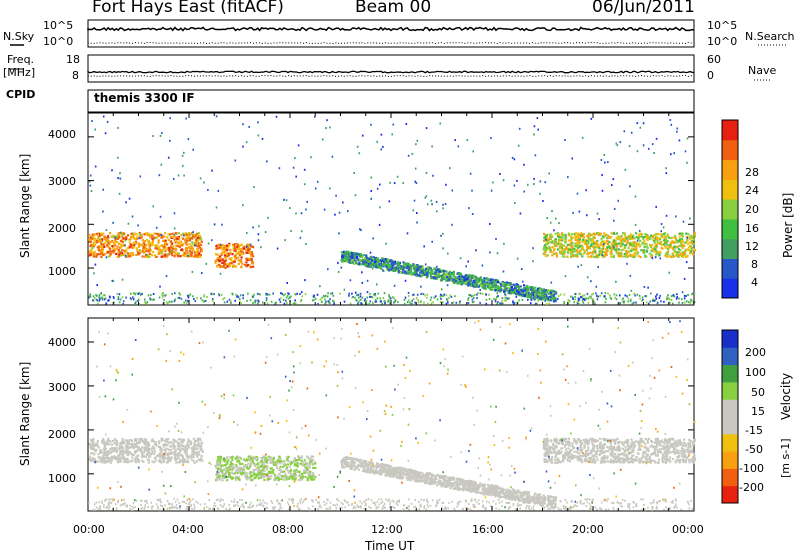 This screenshot has width=800, height=554. What do you see at coordinates (762, 70) in the screenshot?
I see `nave-label: Nave` at bounding box center [762, 70].